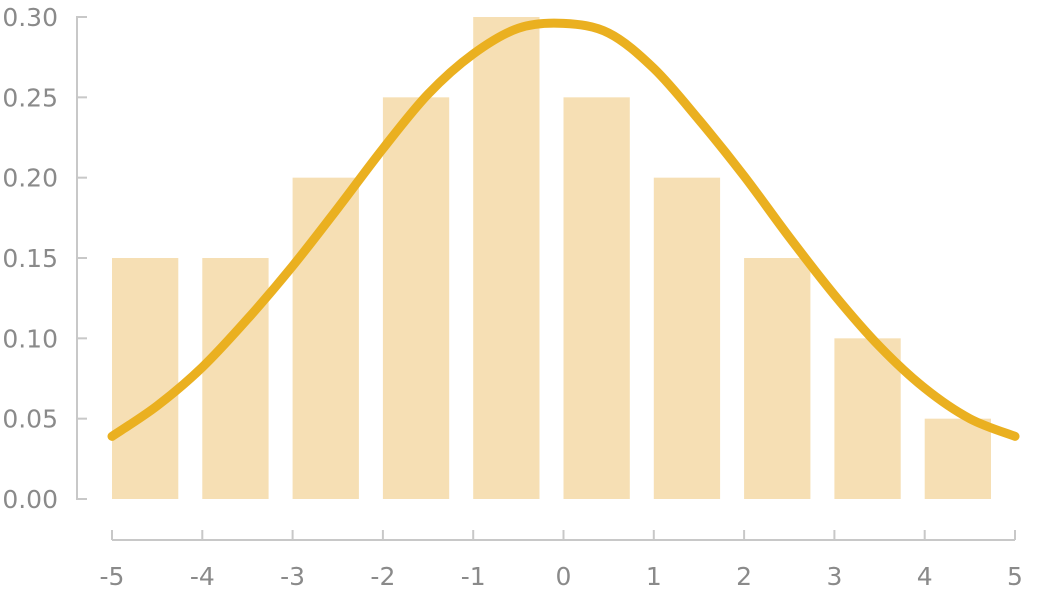 Image resolution: width=1062 pixels, height=594 pixels. What do you see at coordinates (202, 576) in the screenshot?
I see `x-tick-label: -4` at bounding box center [202, 576].